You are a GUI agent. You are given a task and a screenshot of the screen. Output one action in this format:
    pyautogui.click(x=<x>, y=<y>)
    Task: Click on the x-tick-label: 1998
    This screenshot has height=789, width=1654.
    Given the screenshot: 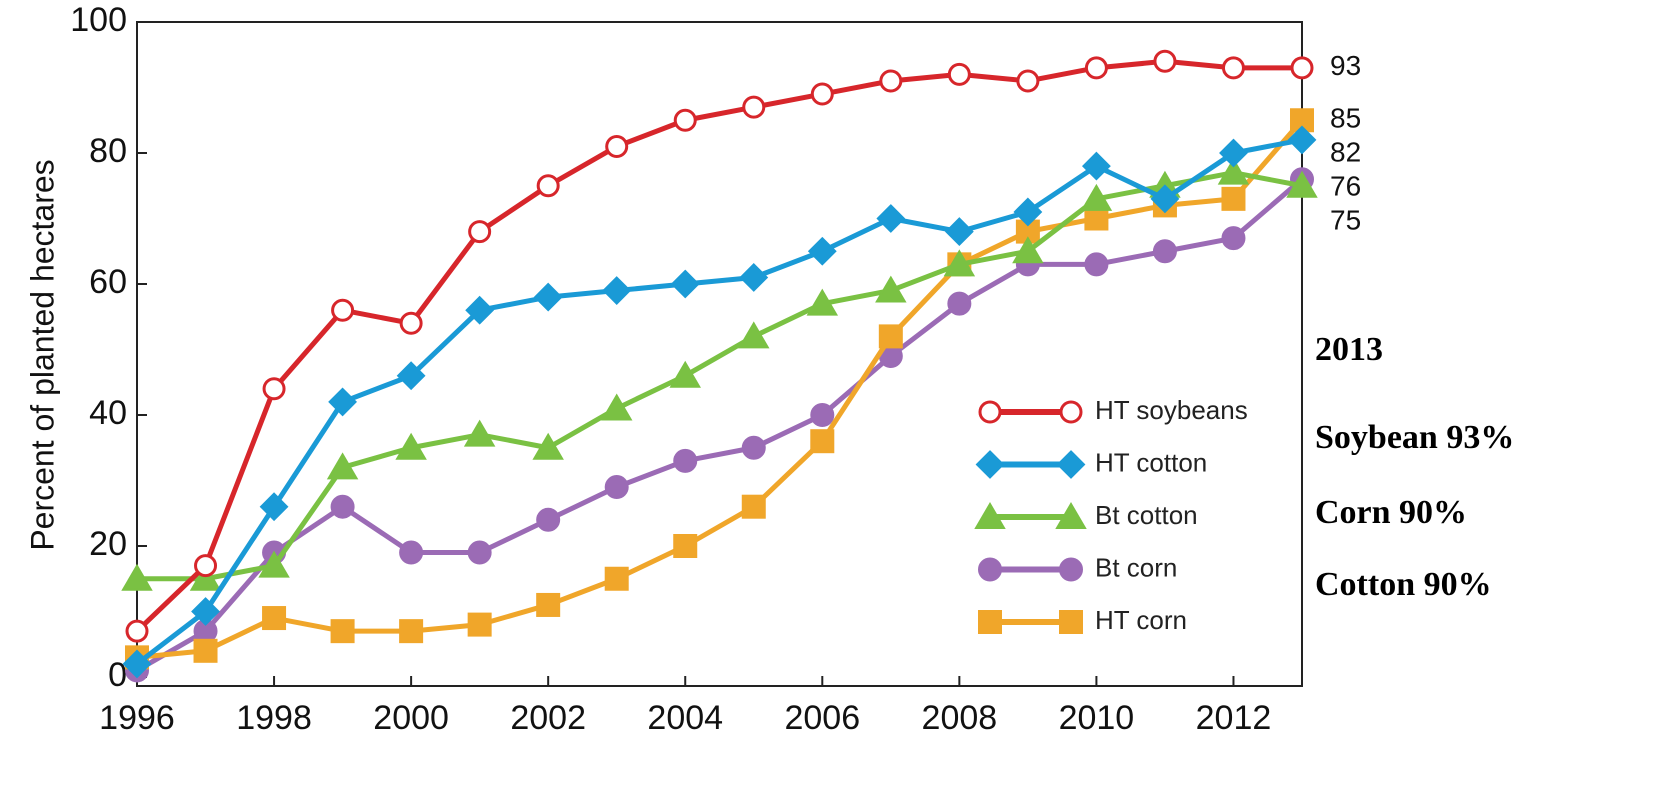 What is the action you would take?
    pyautogui.click(x=274, y=718)
    